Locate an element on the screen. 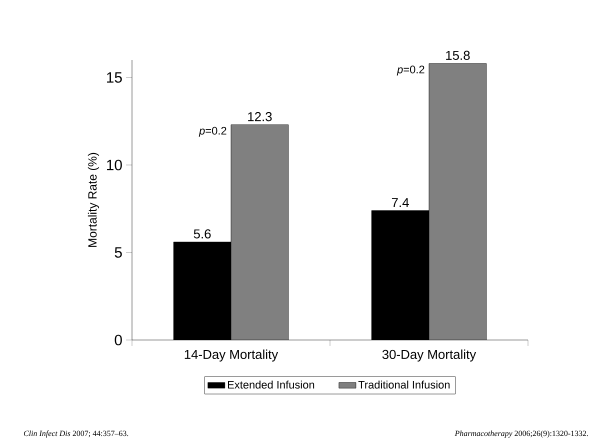 The width and height of the screenshot is (599, 444). data-label: 15.8 is located at coordinates (458, 55).